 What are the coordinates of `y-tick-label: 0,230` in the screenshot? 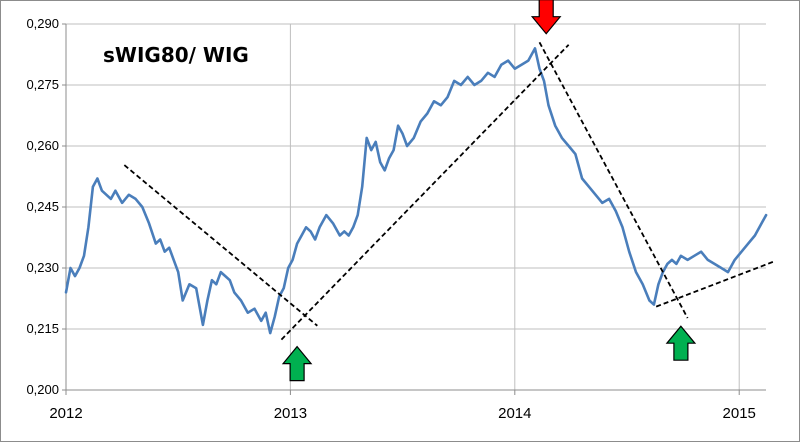 It's located at (42, 267).